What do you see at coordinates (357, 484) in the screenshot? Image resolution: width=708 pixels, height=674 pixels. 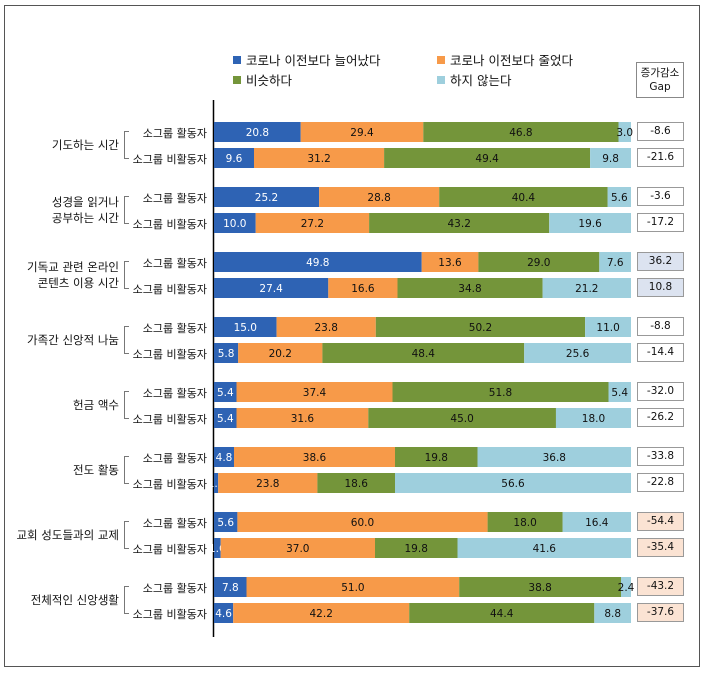 I see `bar-value-label: 18.6` at bounding box center [357, 484].